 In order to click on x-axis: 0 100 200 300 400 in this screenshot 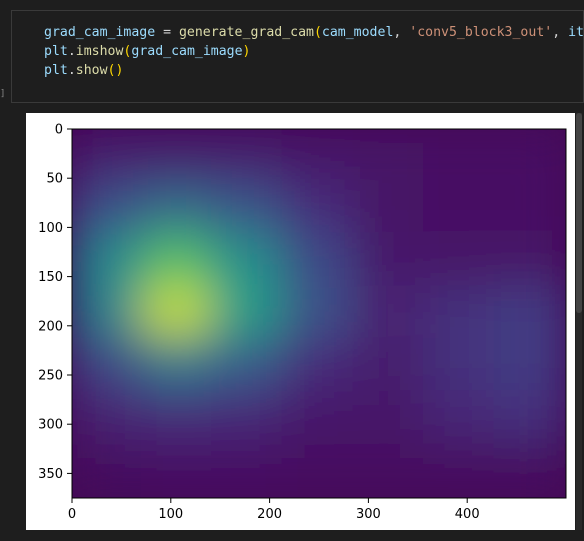, I will do `click(274, 510)`.